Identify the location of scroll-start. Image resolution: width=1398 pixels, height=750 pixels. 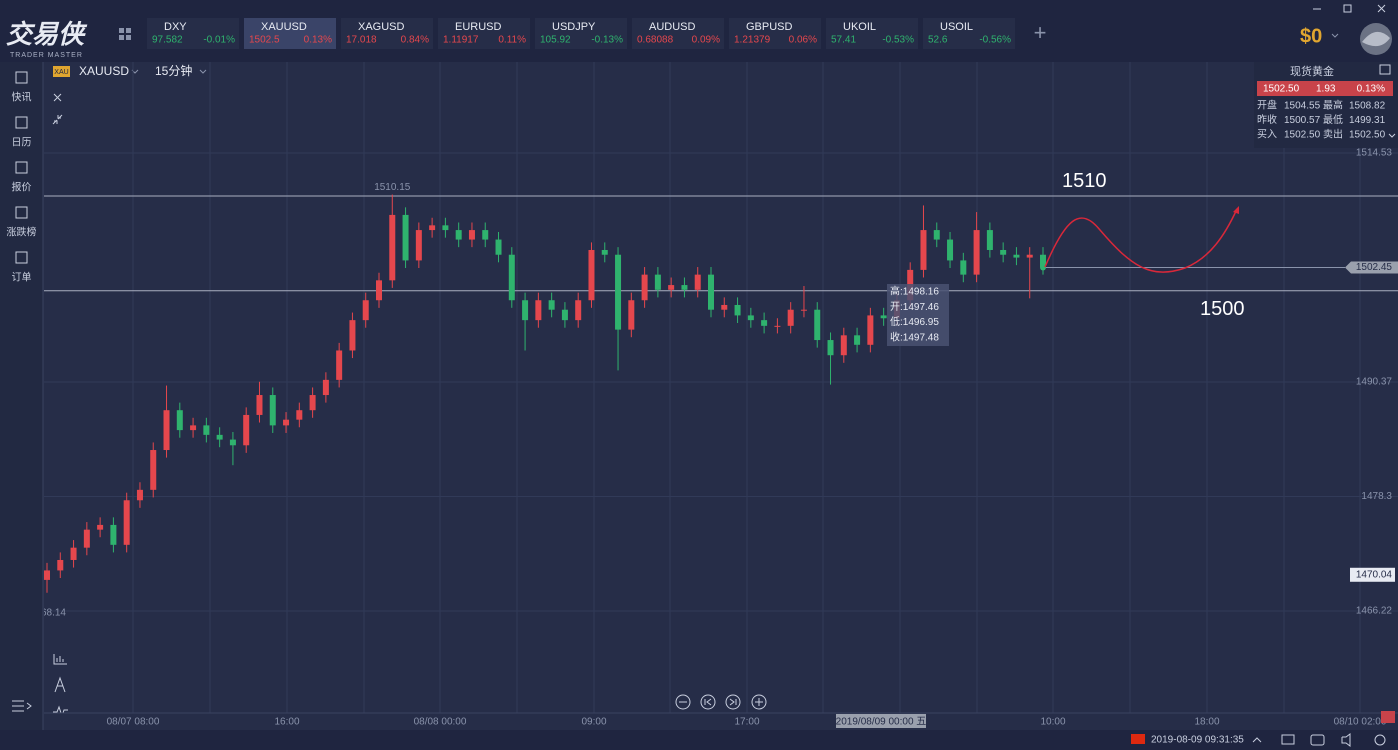
(708, 702).